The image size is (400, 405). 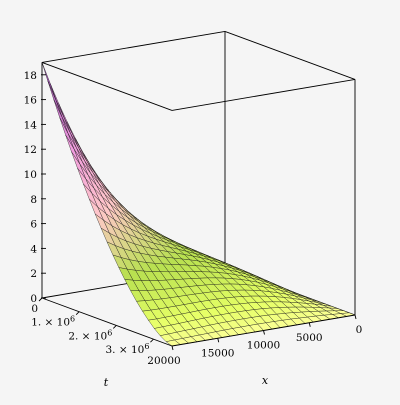 What do you see at coordinates (30, 76) in the screenshot?
I see `z-tick-label: 18` at bounding box center [30, 76].